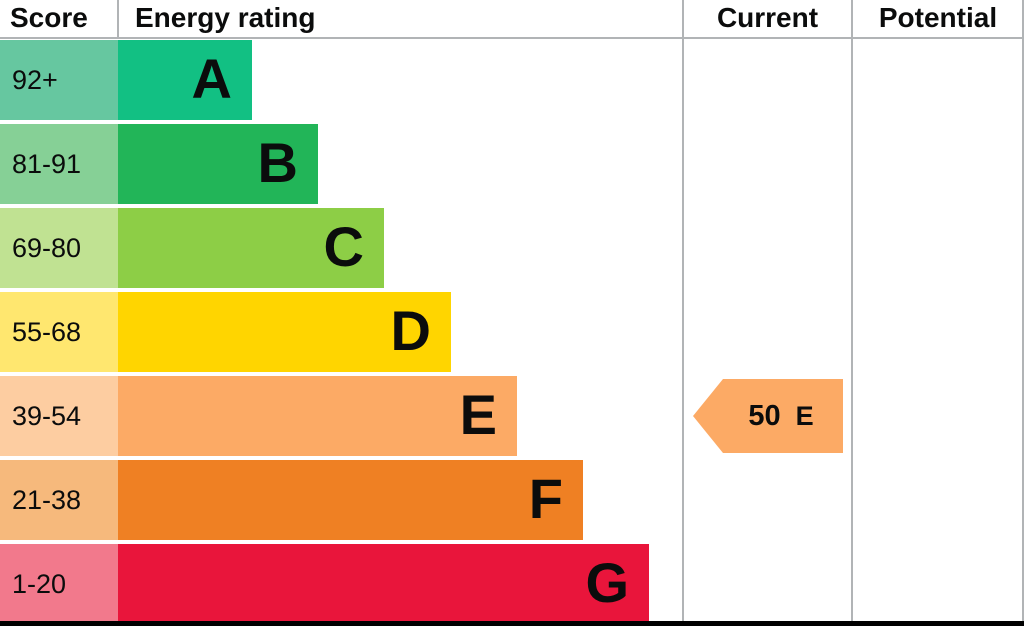 This screenshot has width=1024, height=626. I want to click on band-row-a: 92+ A, so click(341, 80).